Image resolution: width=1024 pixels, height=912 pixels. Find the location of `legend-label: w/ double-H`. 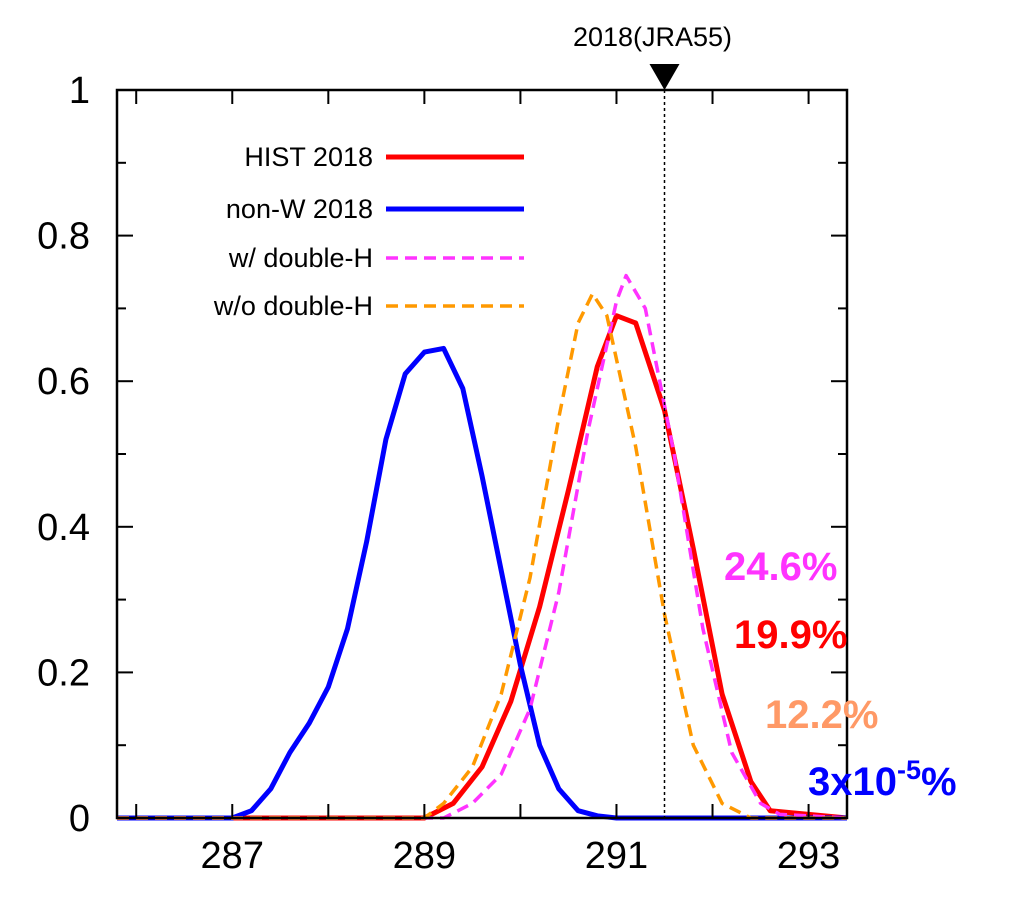

legend-label: w/ double-H is located at coordinates (300, 258).